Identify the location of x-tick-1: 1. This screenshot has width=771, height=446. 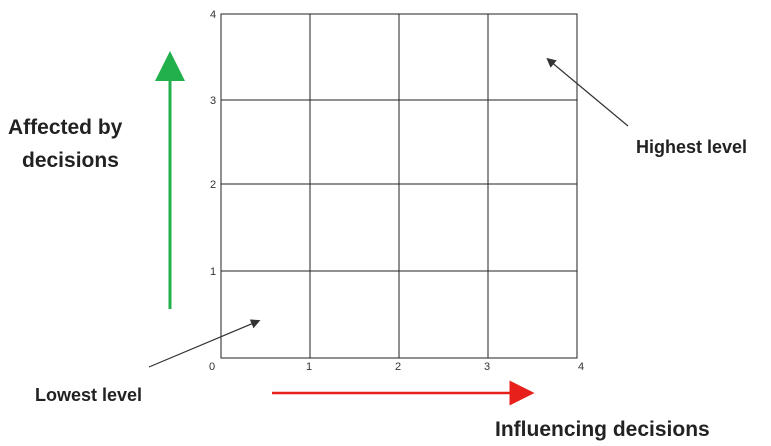
(309, 367).